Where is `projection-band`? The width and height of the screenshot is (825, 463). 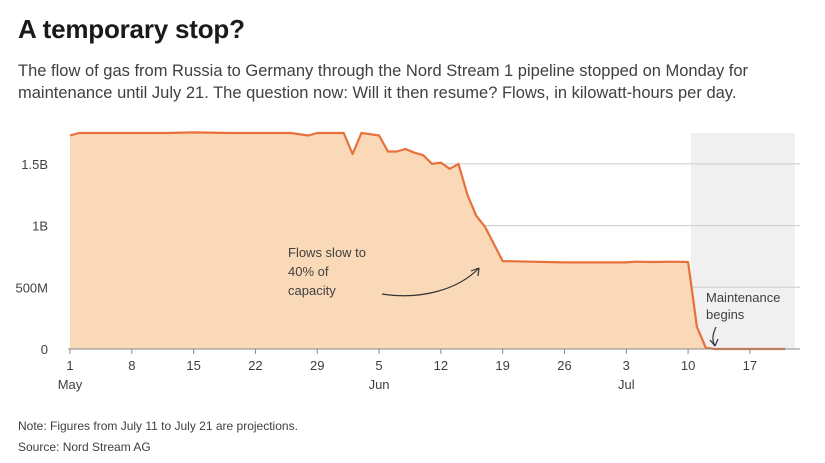
projection-band is located at coordinates (742, 241).